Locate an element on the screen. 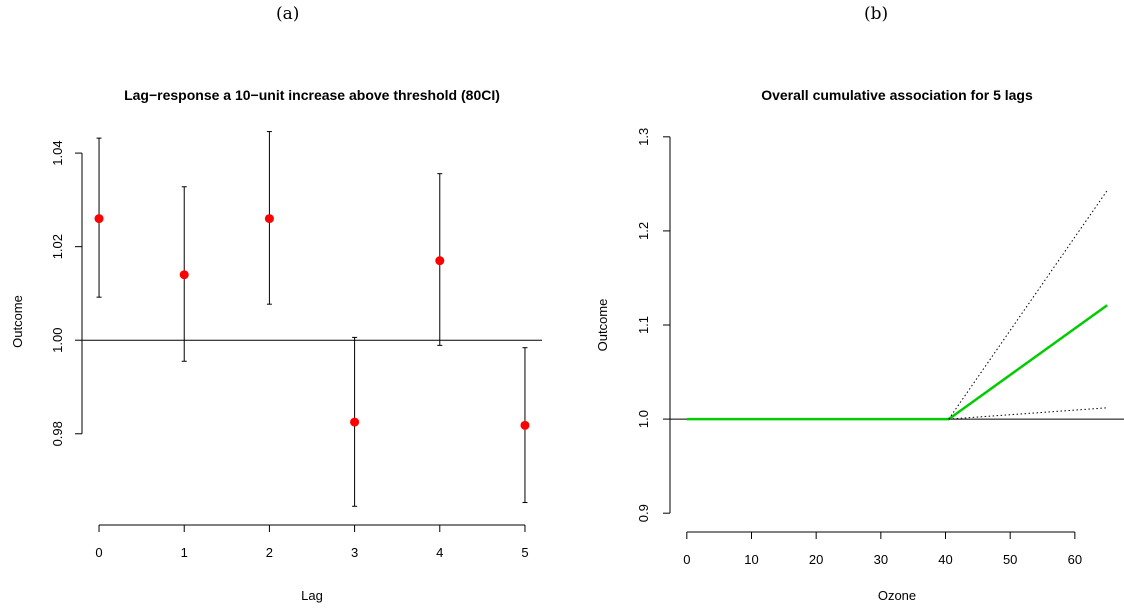 The image size is (1124, 608). x-tick-label-0-0: 0 is located at coordinates (98, 552).